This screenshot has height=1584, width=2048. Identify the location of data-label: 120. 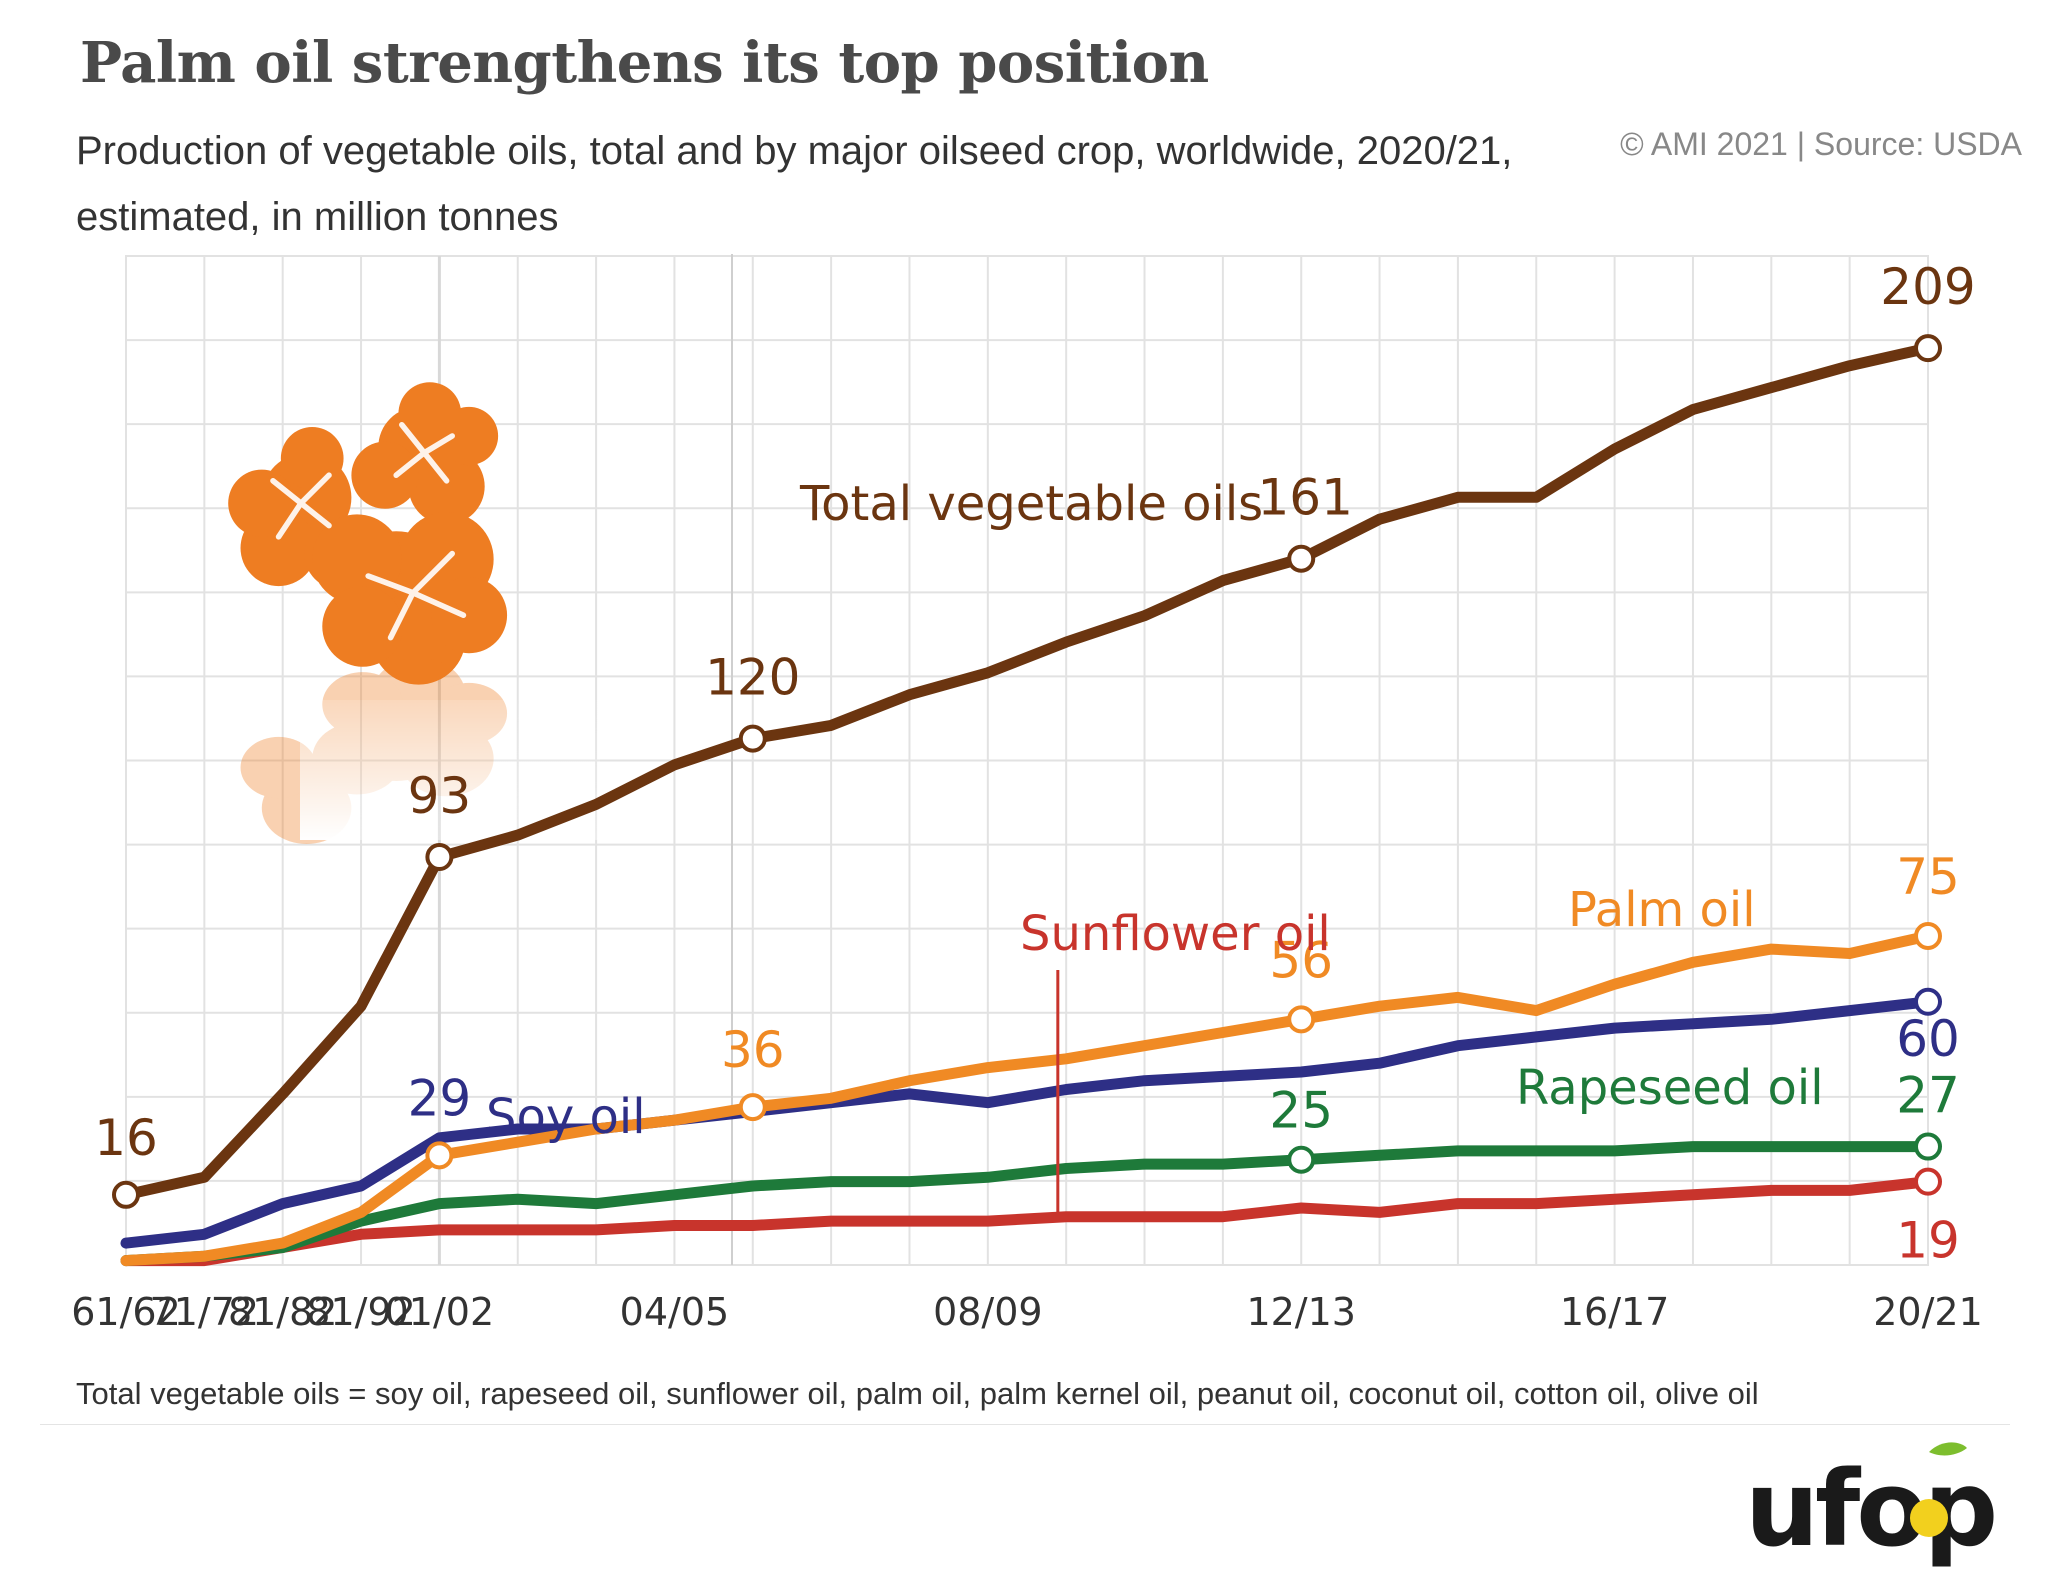
(752, 678).